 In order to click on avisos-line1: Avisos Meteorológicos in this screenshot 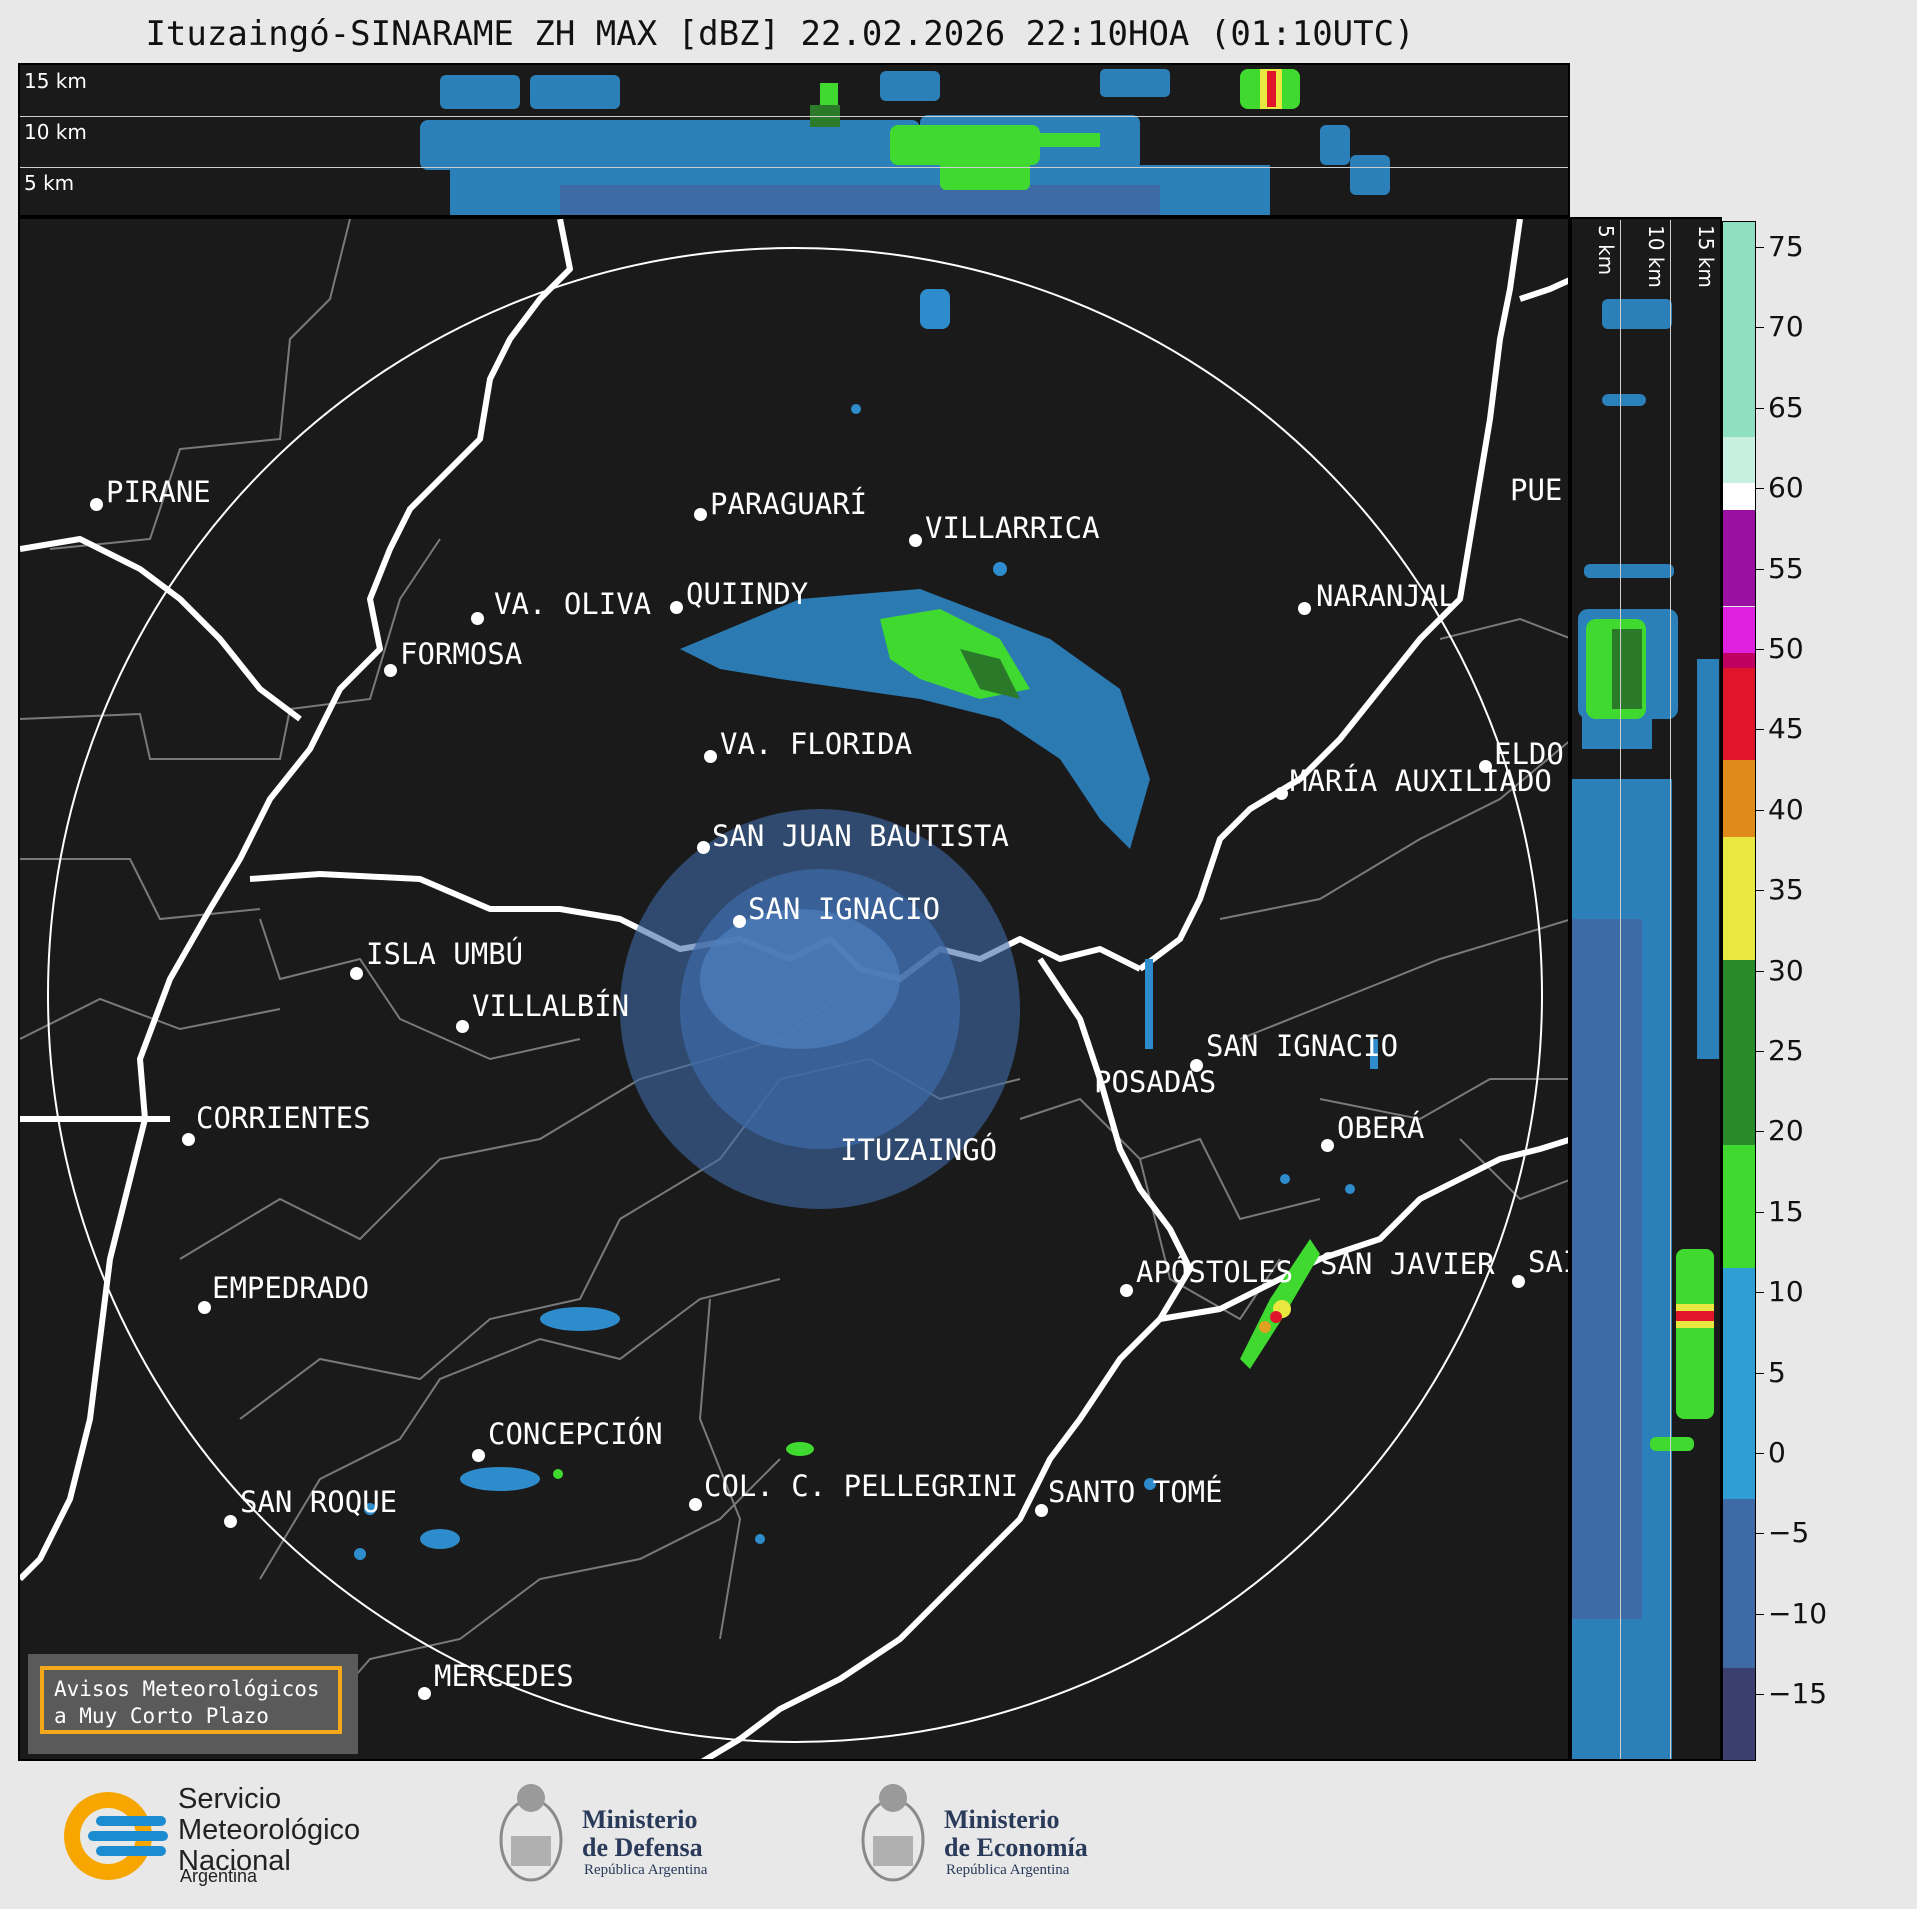, I will do `click(187, 1689)`.